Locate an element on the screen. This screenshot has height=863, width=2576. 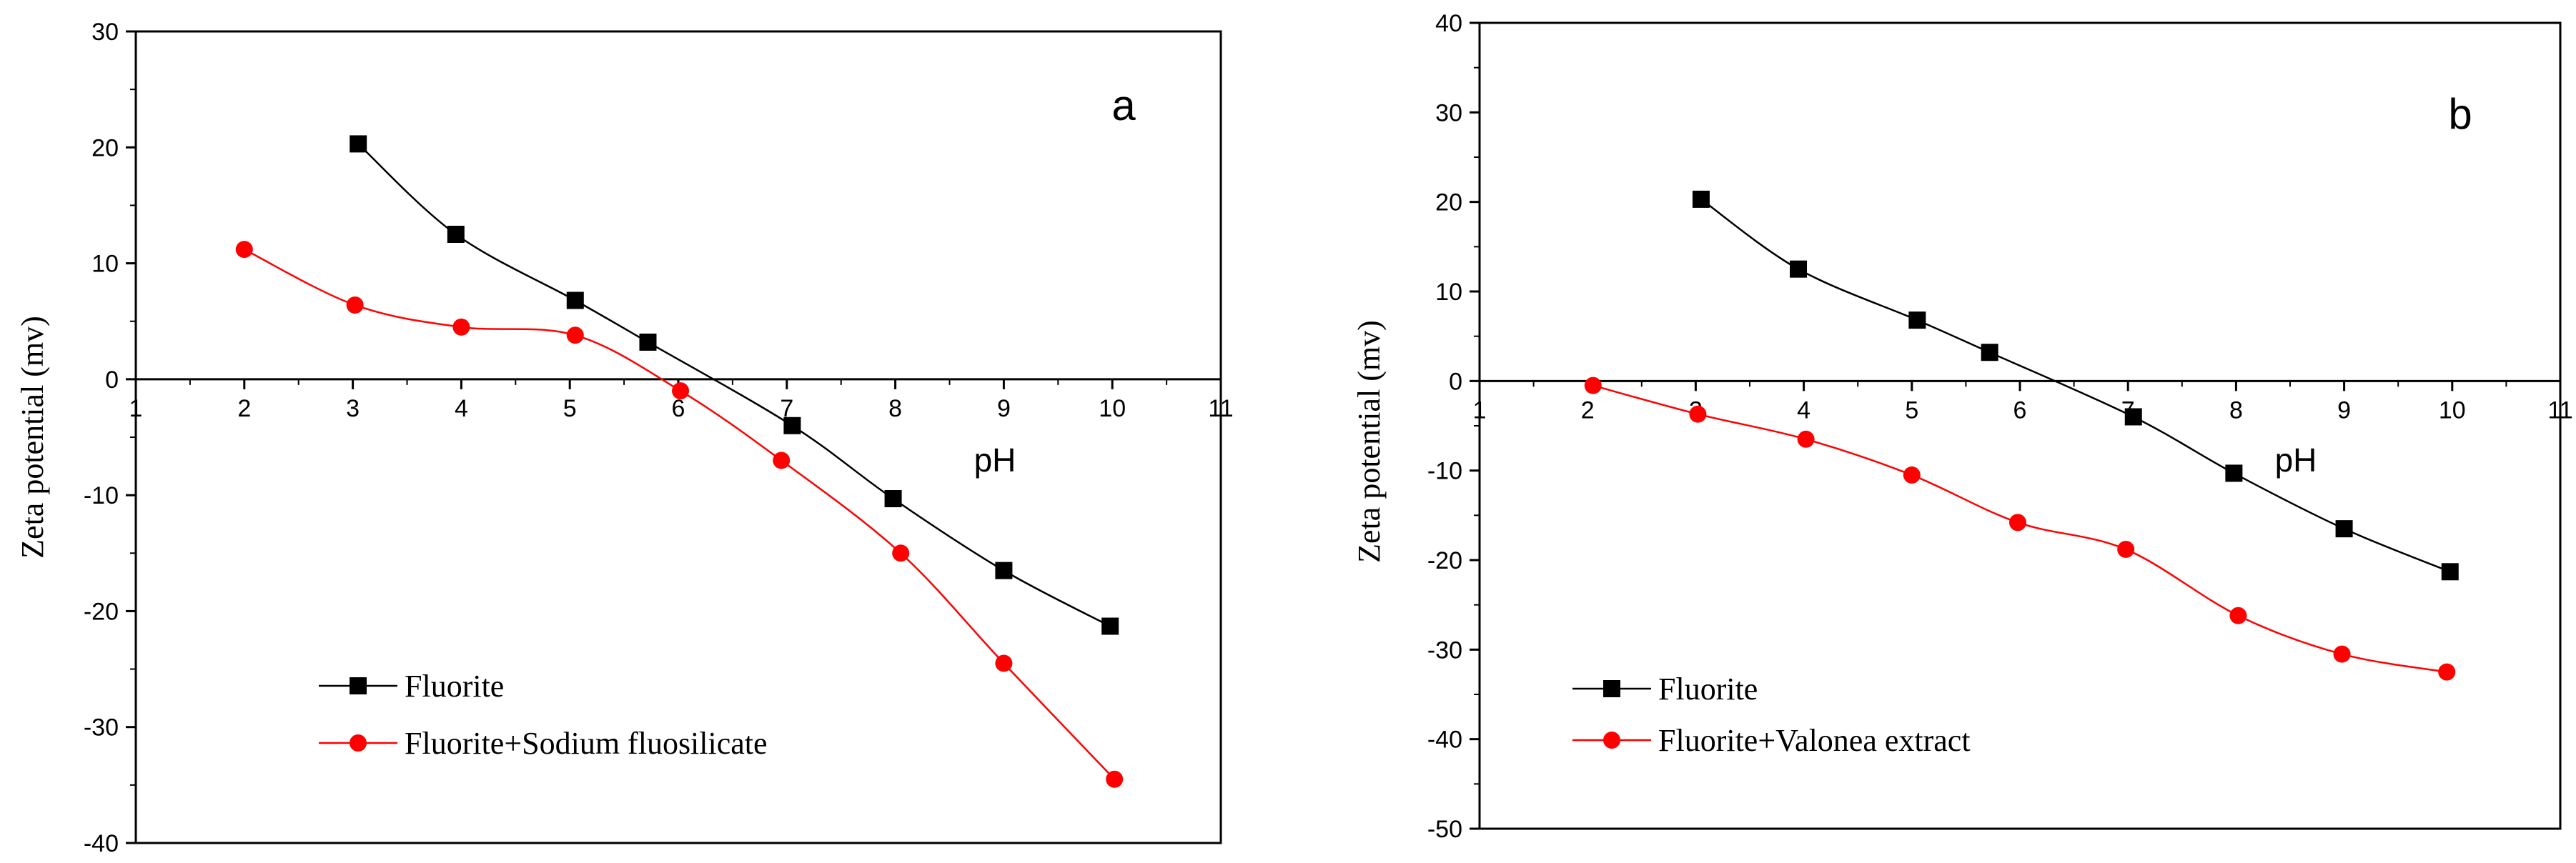
y-tick-label: -50 is located at coordinates (1445, 829).